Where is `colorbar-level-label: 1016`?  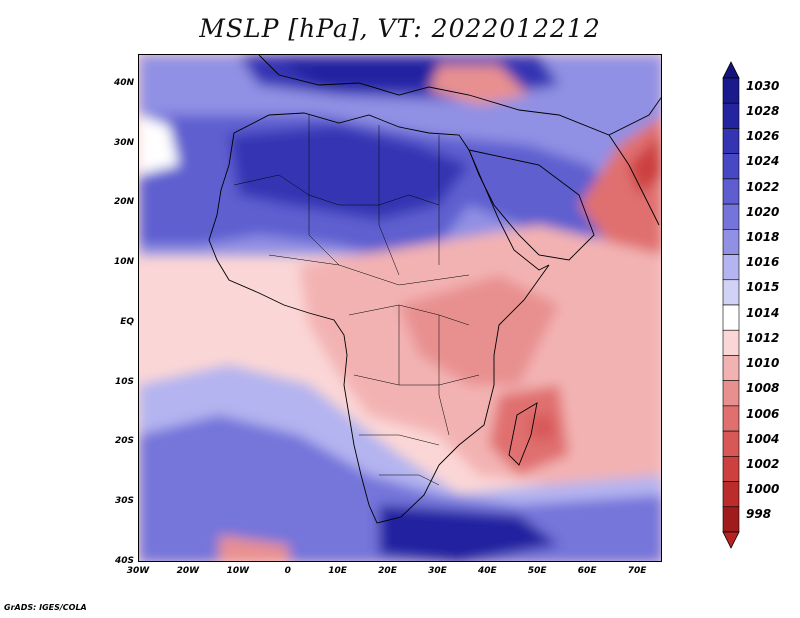 colorbar-level-label: 1016 is located at coordinates (763, 262).